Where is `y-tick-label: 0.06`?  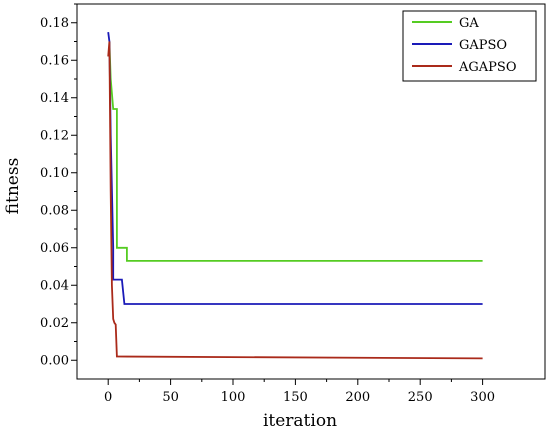 y-tick-label: 0.06 is located at coordinates (54, 248).